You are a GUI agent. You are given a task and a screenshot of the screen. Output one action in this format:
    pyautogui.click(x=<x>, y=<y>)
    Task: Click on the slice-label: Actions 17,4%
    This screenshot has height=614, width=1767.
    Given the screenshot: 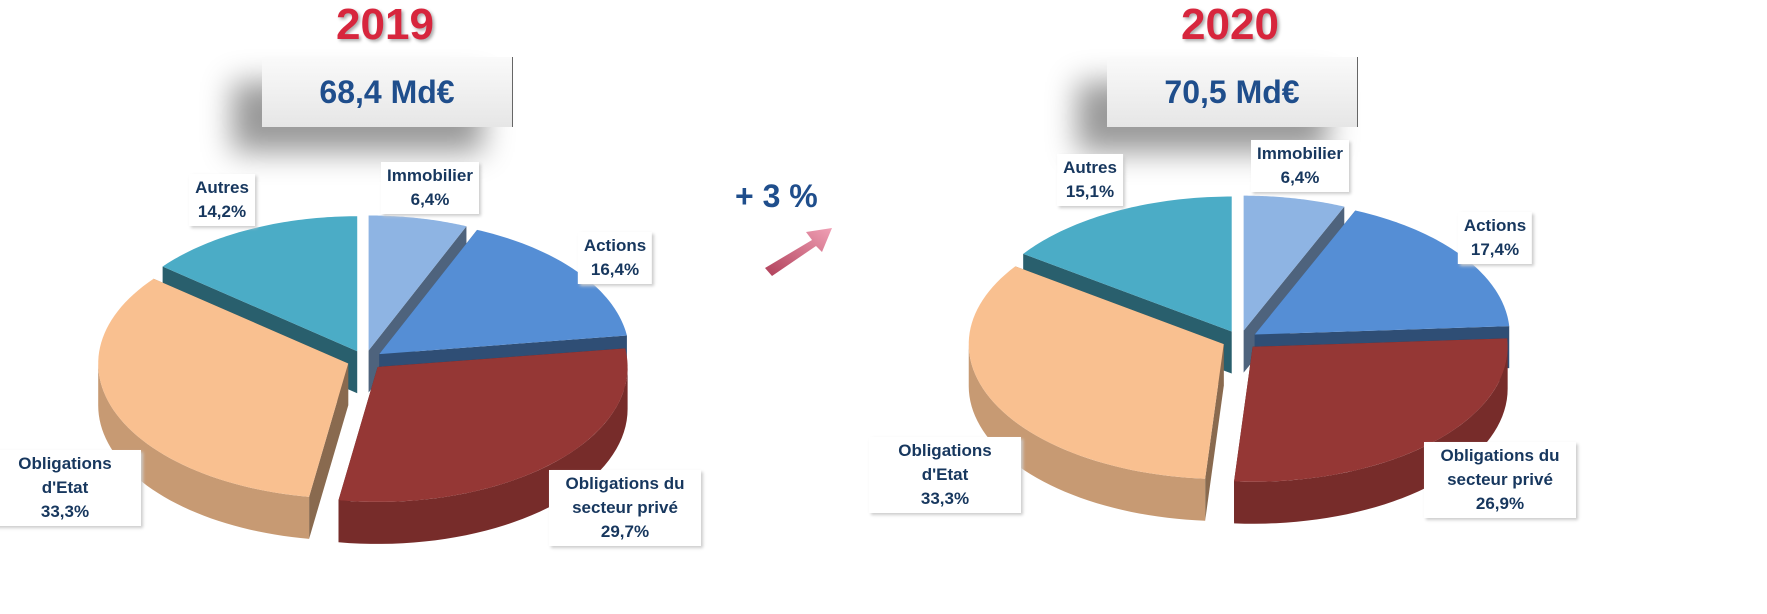 What is the action you would take?
    pyautogui.click(x=1495, y=238)
    